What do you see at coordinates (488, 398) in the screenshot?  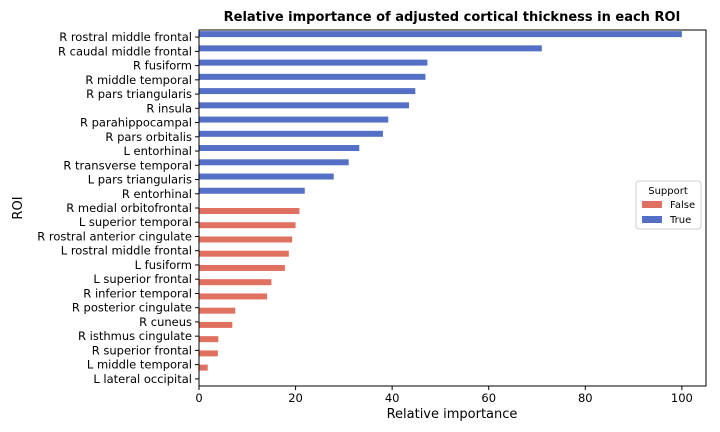 I see `x-tick-label-60: 60` at bounding box center [488, 398].